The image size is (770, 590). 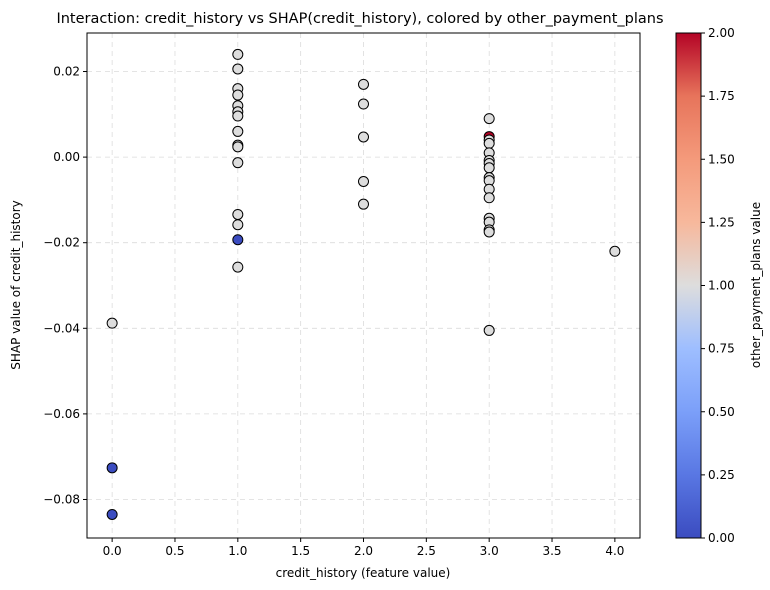 I want to click on x-tick-label: 2.0, so click(x=363, y=551).